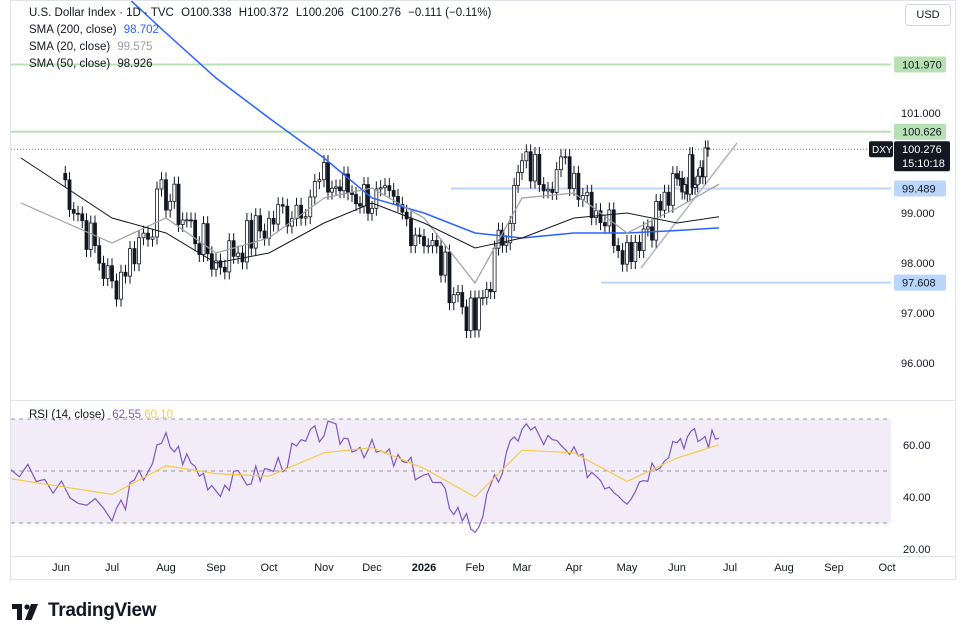  Describe the element at coordinates (522, 568) in the screenshot. I see `time-tick-label: Mar` at that location.